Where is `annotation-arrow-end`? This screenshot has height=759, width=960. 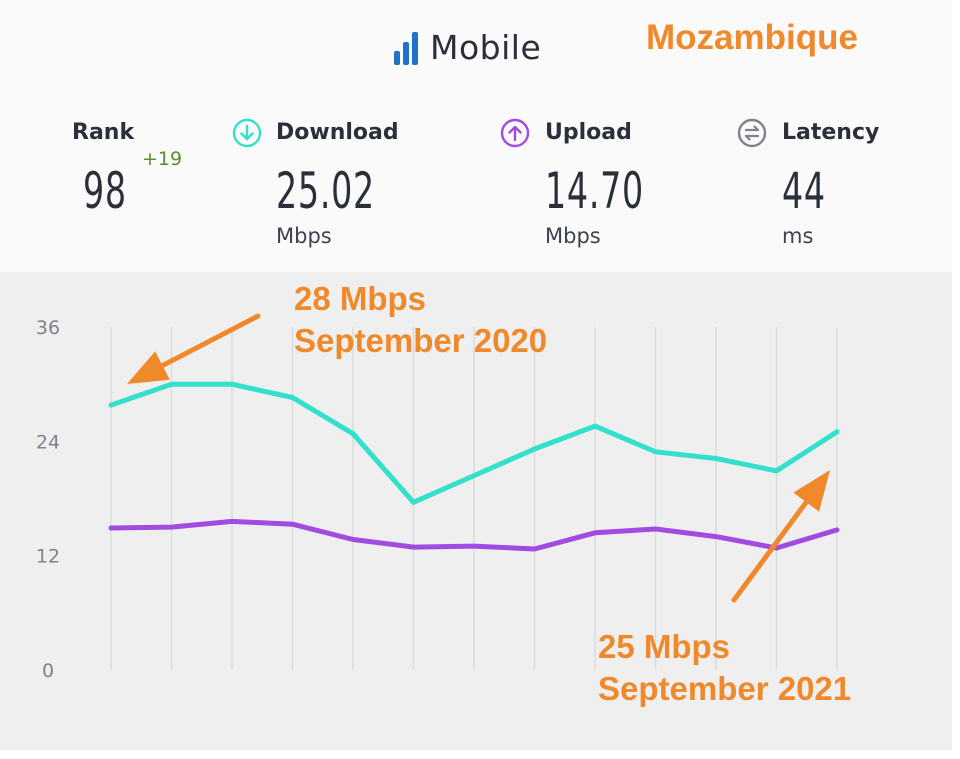
annotation-arrow-end is located at coordinates (780, 536).